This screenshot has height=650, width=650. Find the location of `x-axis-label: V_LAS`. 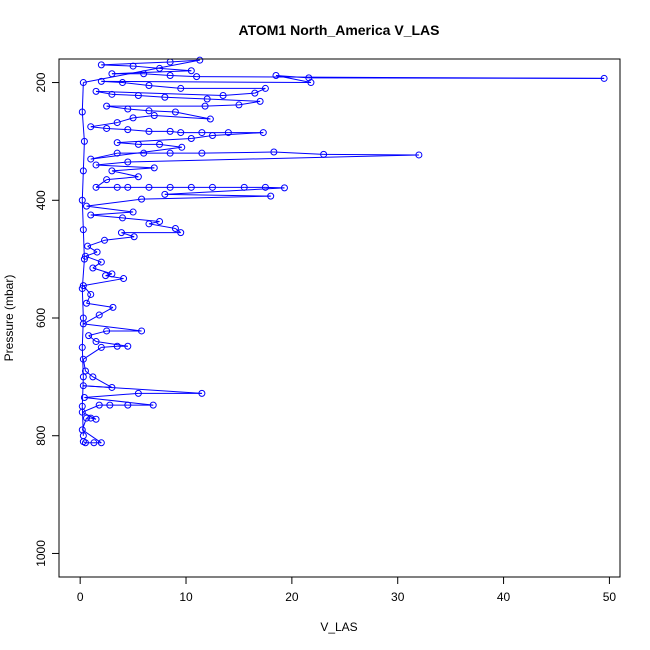

x-axis-label: V_LAS is located at coordinates (338, 627).